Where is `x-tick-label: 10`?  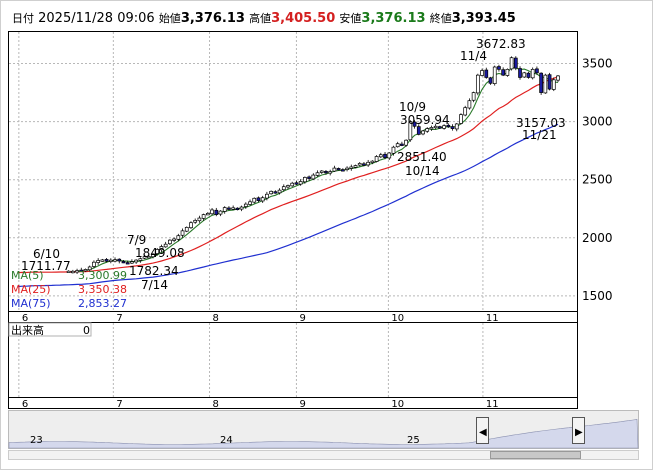 x-tick-label: 10 is located at coordinates (397, 404).